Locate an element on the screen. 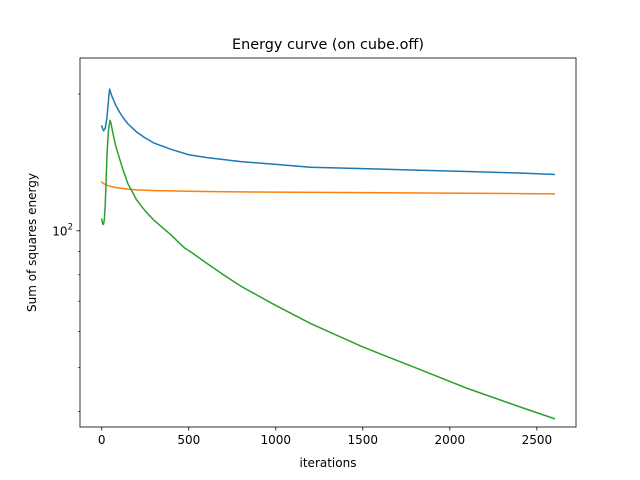  x-tick-label: 500 is located at coordinates (188, 440).